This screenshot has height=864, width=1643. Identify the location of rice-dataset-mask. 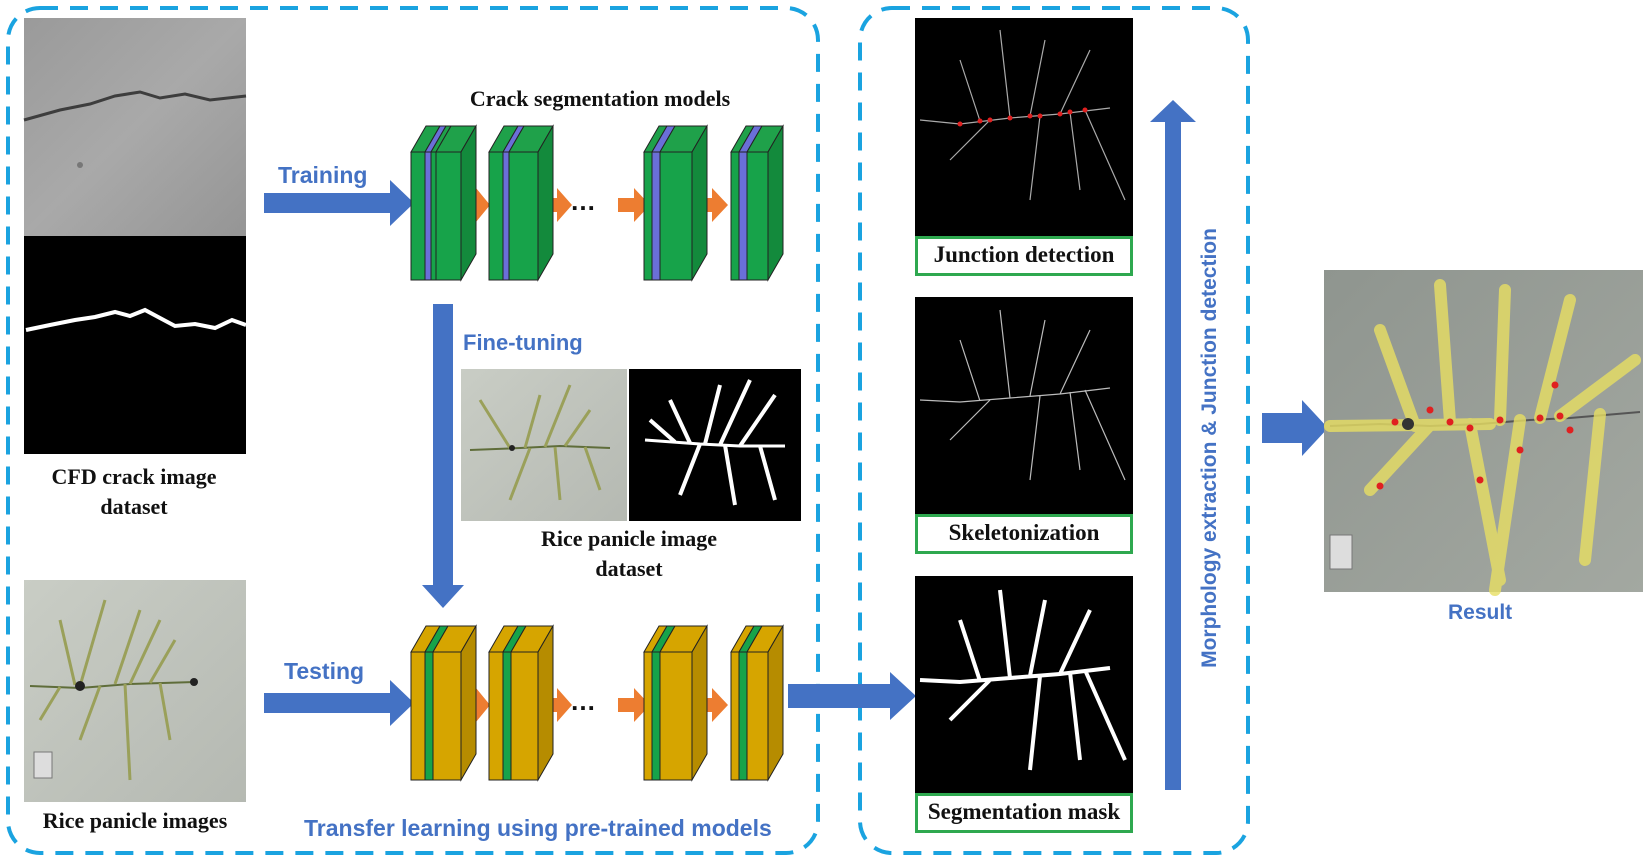
(715, 445).